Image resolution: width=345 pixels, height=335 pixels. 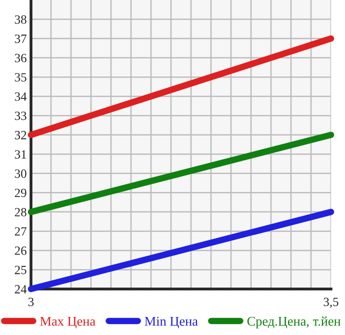 What do you see at coordinates (20, 231) in the screenshot?
I see `y-tick-label: 27` at bounding box center [20, 231].